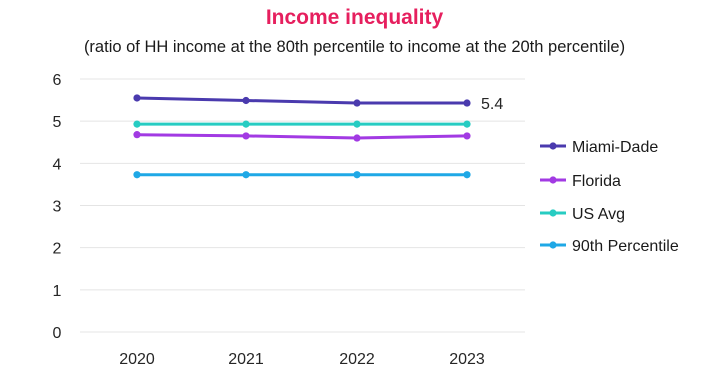 The image size is (709, 372). Describe the element at coordinates (57, 164) in the screenshot. I see `y-tick-label: 4` at that location.